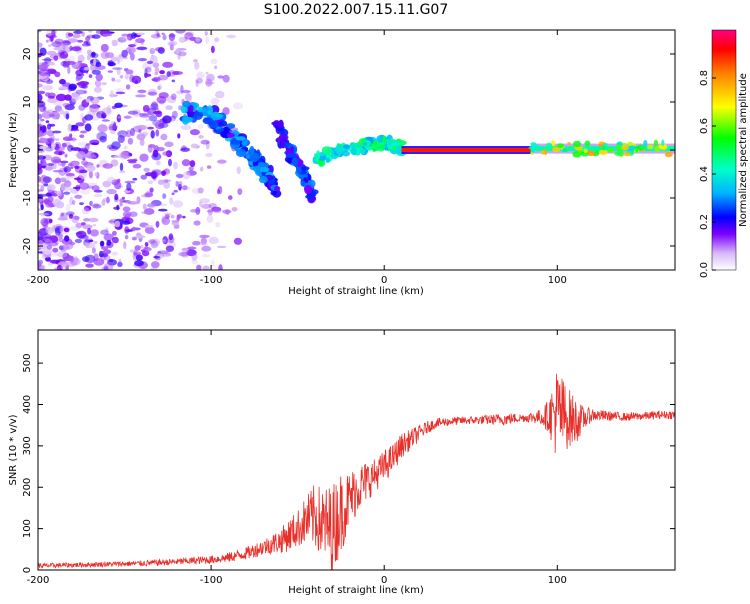 This screenshot has height=604, width=750. Describe the element at coordinates (557, 280) in the screenshot. I see `x-tick-label: 100` at that location.